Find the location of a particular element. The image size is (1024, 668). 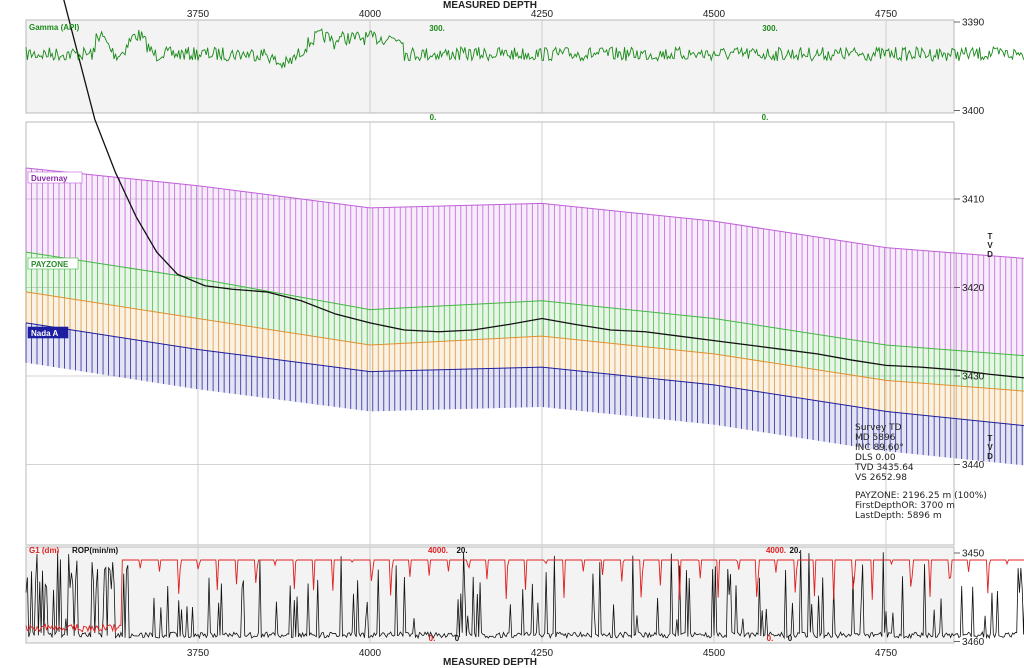

gamma-log is located at coordinates (524, 49).